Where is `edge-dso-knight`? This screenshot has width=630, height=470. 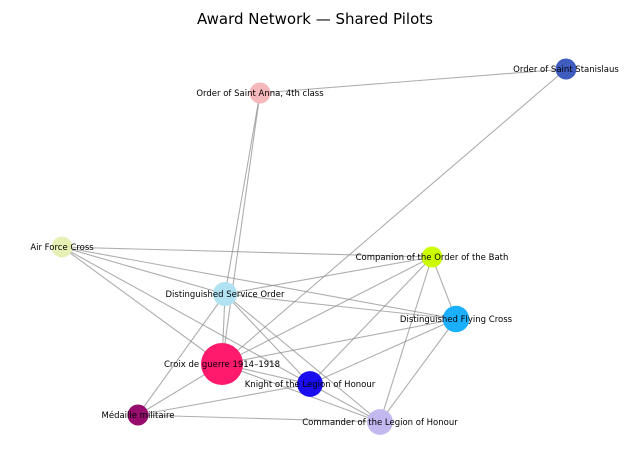
edge-dso-knight is located at coordinates (267, 339).